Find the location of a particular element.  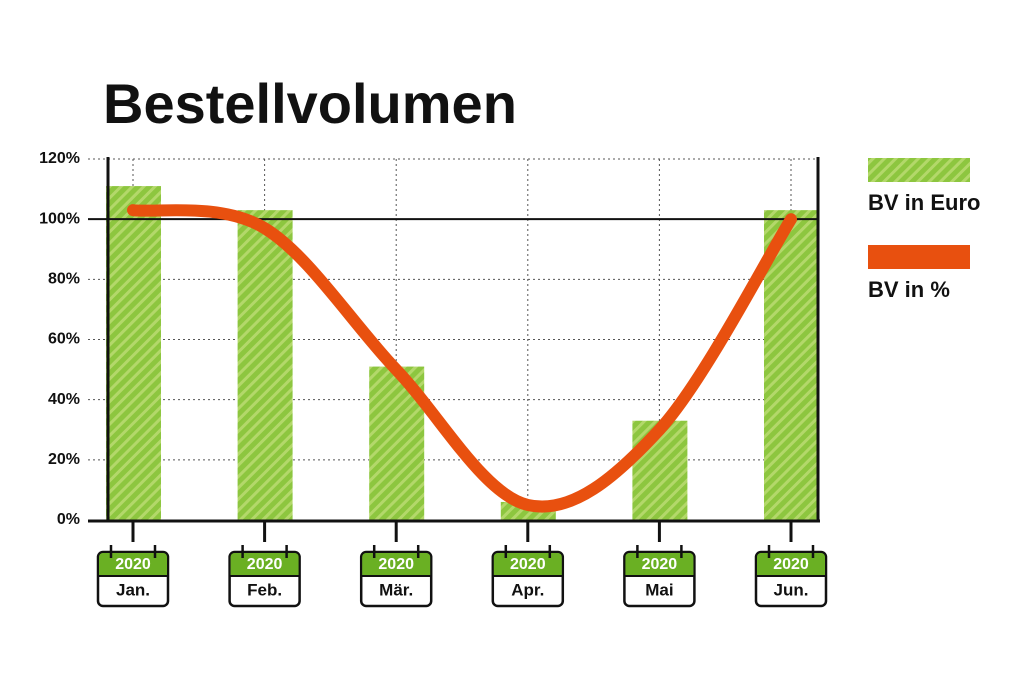

y-tick-label: 80% is located at coordinates (64, 279).